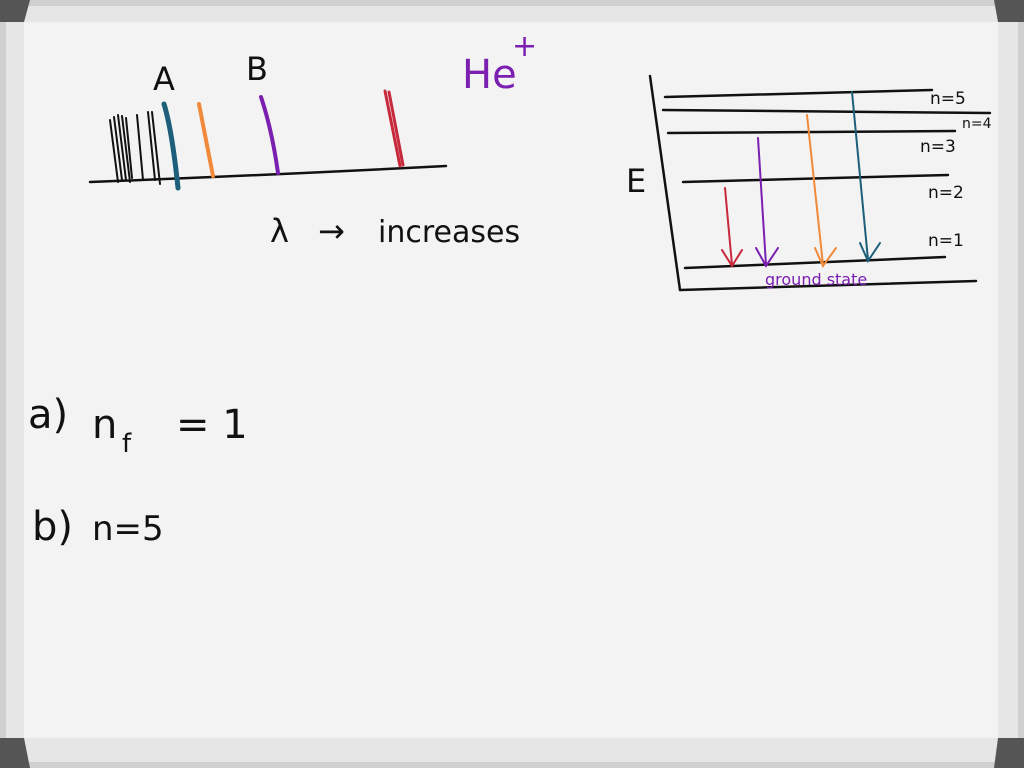 Image resolution: width=1024 pixels, height=768 pixels. I want to click on label-a: A, so click(164, 79).